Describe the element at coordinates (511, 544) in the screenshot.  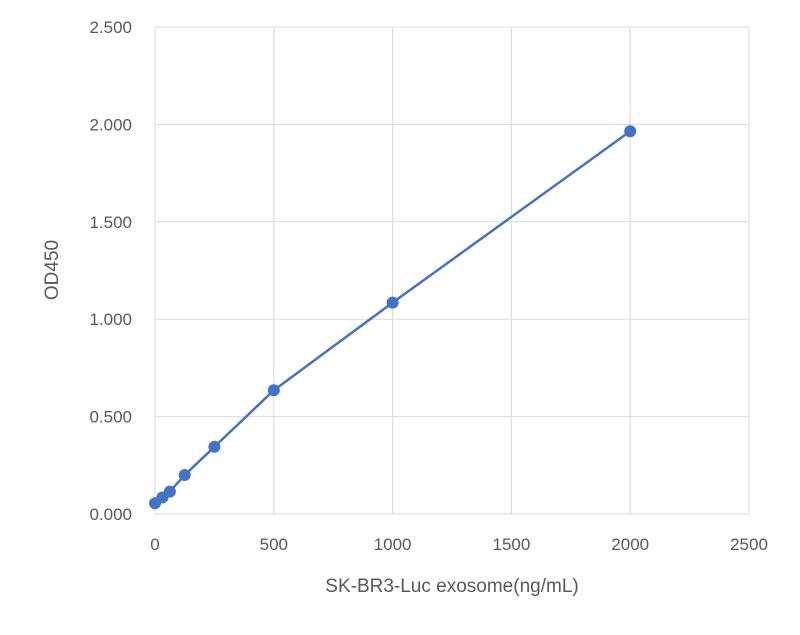
I see `x-tick-label: 1500` at that location.